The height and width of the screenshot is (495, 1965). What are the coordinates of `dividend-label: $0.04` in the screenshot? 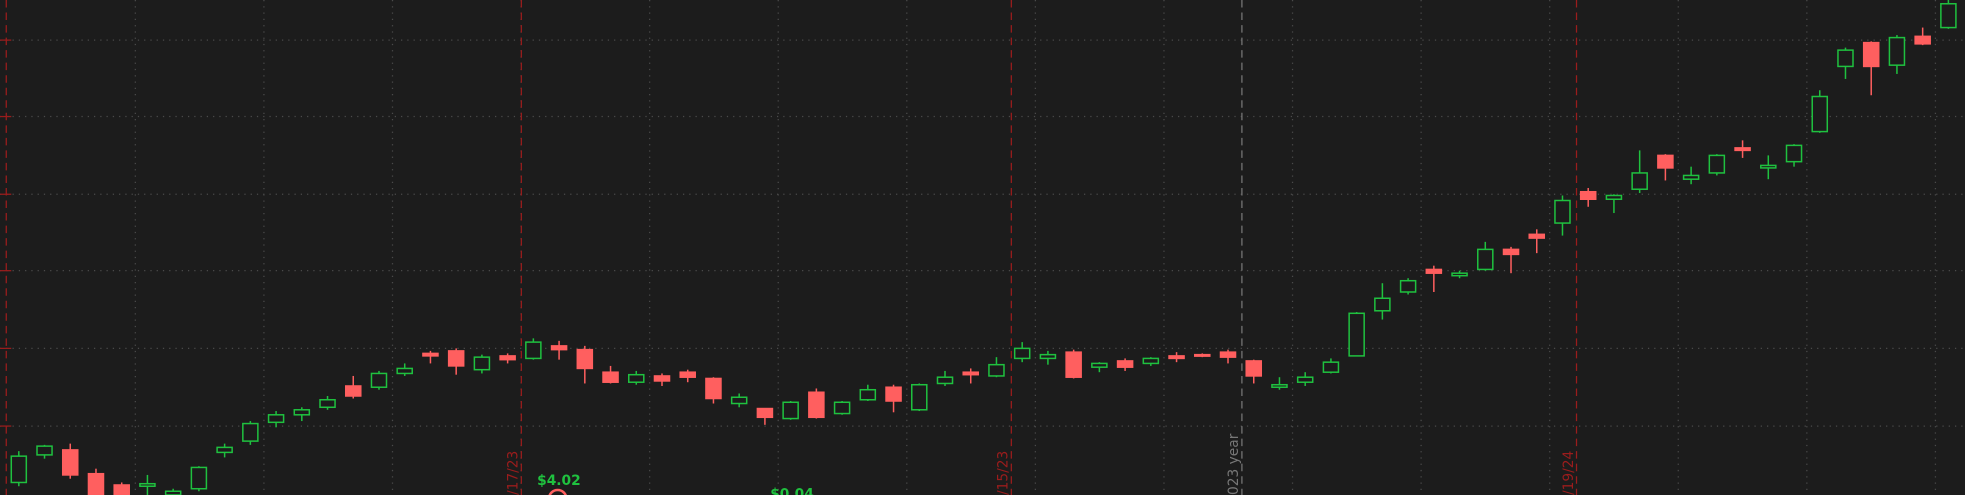 It's located at (792, 491).